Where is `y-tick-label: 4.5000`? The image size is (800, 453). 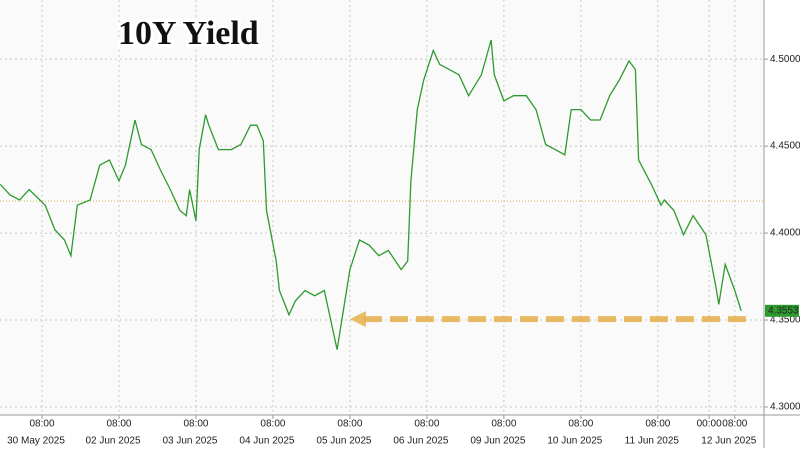 y-tick-label: 4.5000 is located at coordinates (785, 59).